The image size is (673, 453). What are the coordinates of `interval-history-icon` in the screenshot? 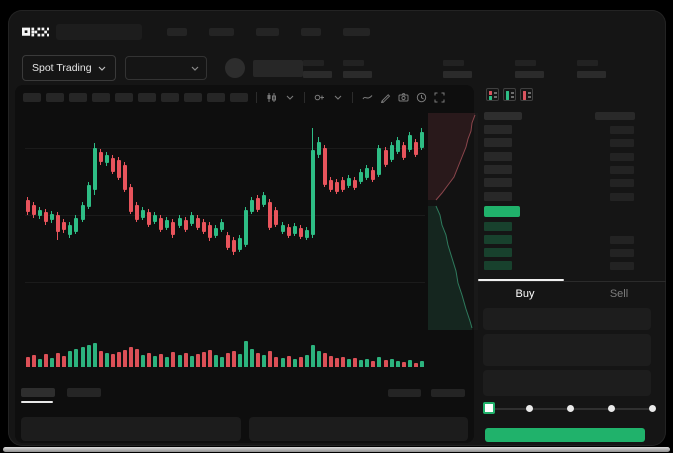 It's located at (421, 97).